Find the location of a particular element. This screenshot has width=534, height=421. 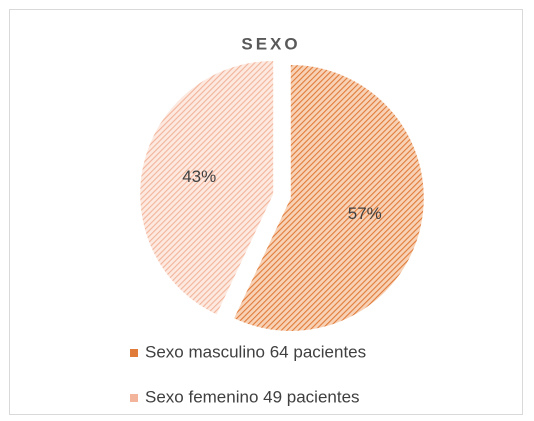

data-label: 57% is located at coordinates (365, 213).